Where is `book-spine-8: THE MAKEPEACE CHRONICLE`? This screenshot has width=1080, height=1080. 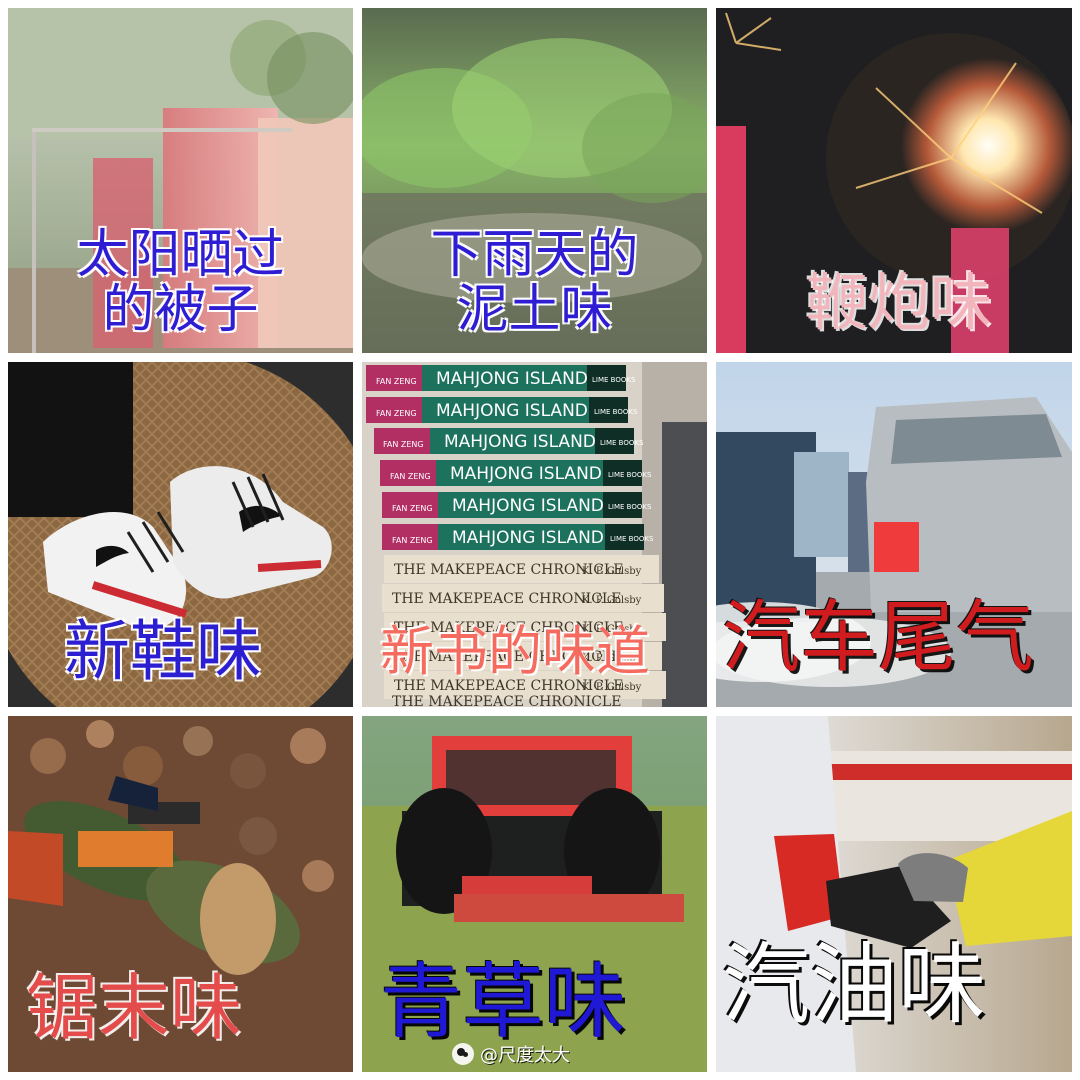
book-spine-8: THE MAKEPEACE CHRONICLE is located at coordinates (506, 599).